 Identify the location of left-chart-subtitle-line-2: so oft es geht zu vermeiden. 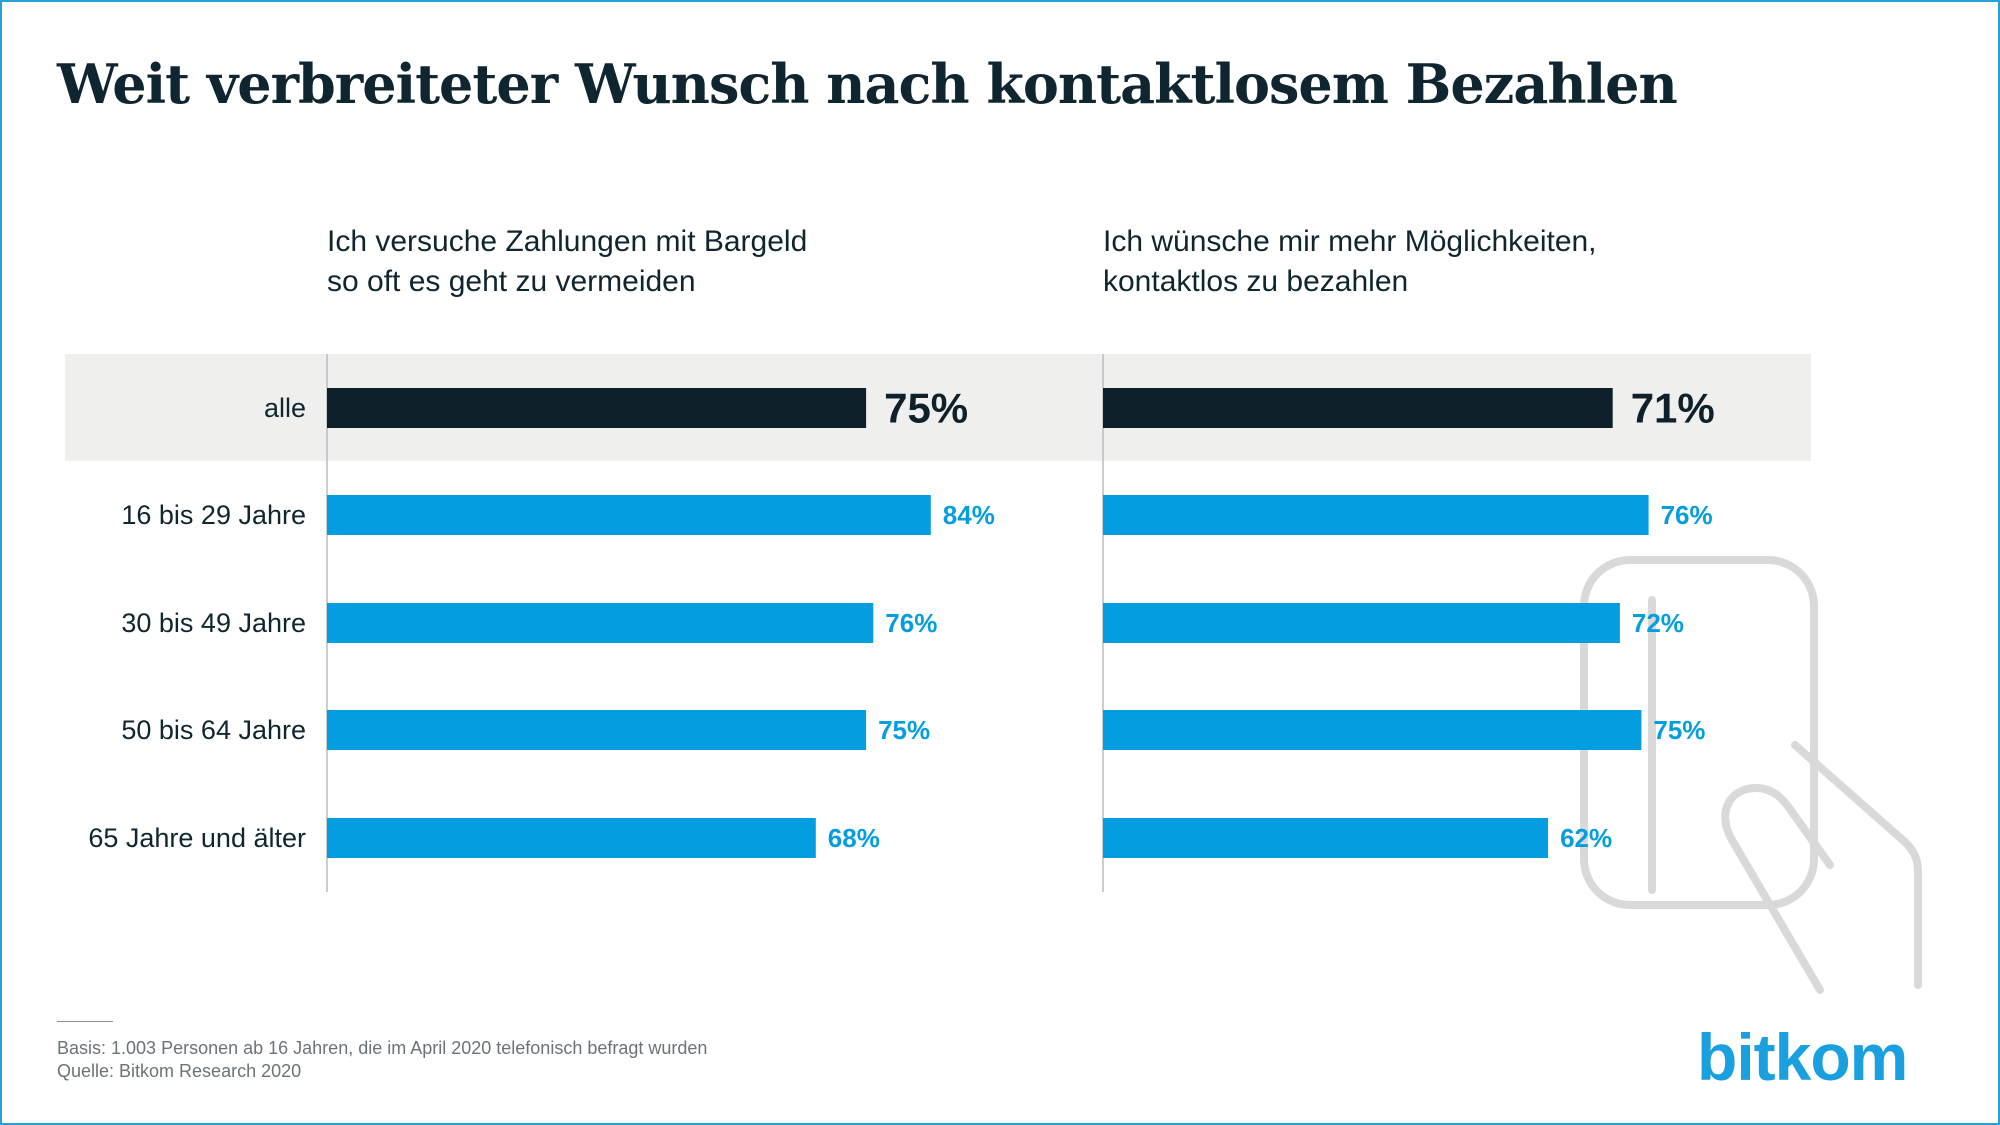
(511, 281).